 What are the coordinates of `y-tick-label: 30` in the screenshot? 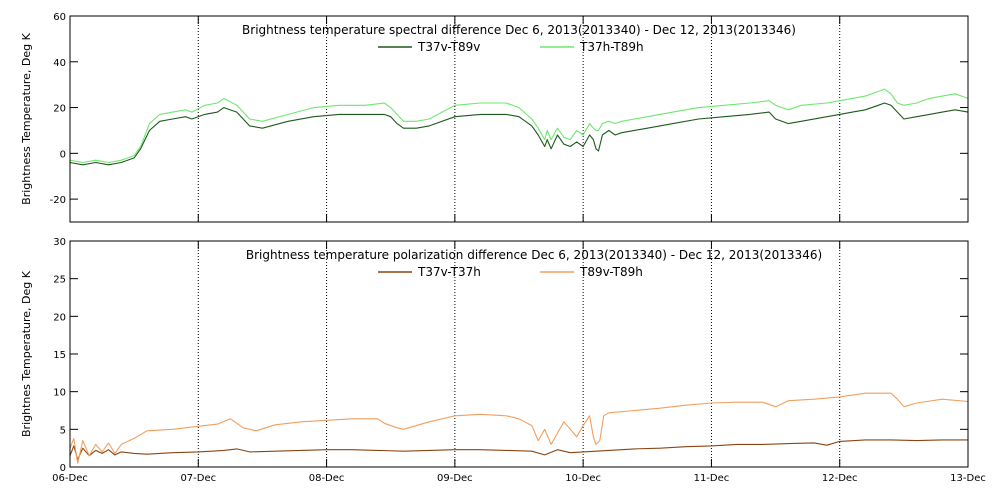 It's located at (59, 242).